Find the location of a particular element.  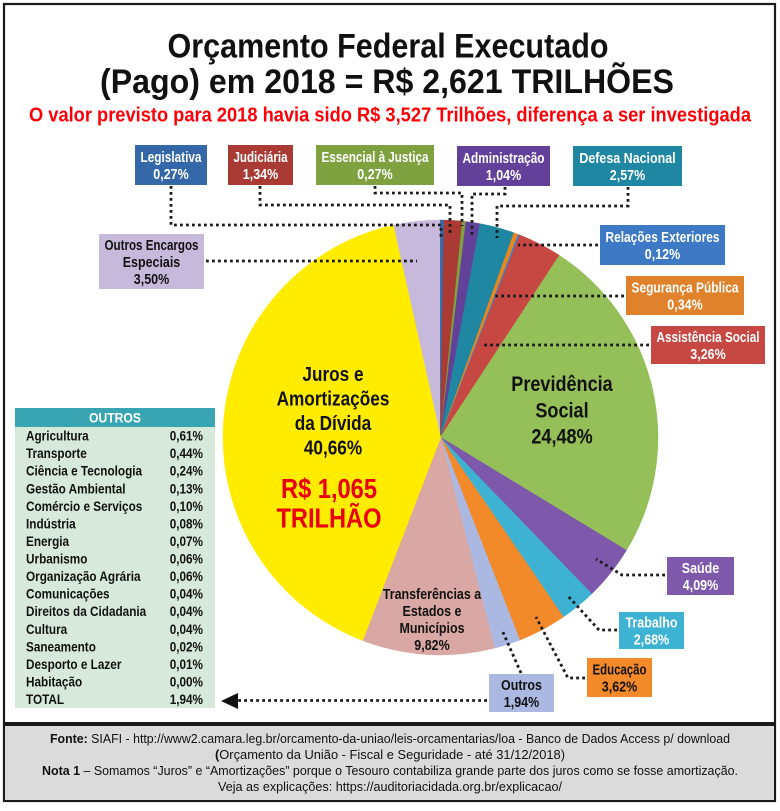

svg-text: 2,68% is located at coordinates (651, 641).